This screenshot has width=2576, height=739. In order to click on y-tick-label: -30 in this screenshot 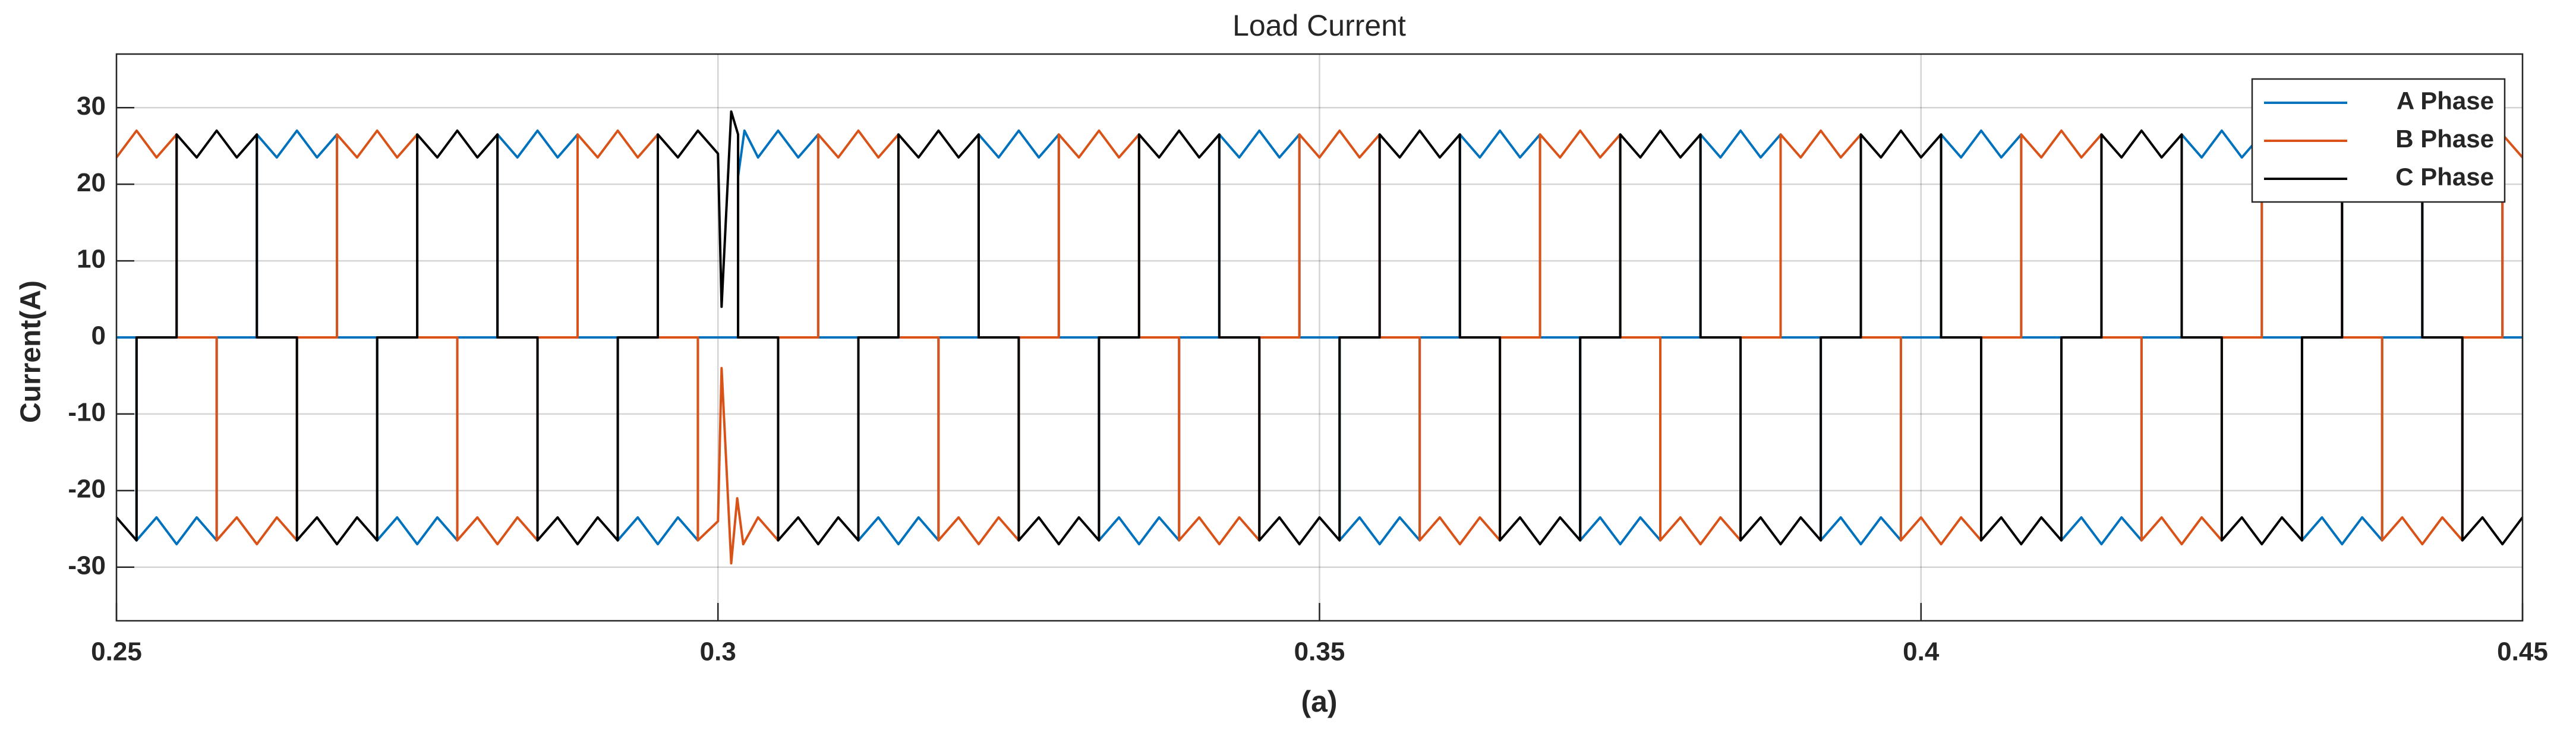, I will do `click(87, 565)`.